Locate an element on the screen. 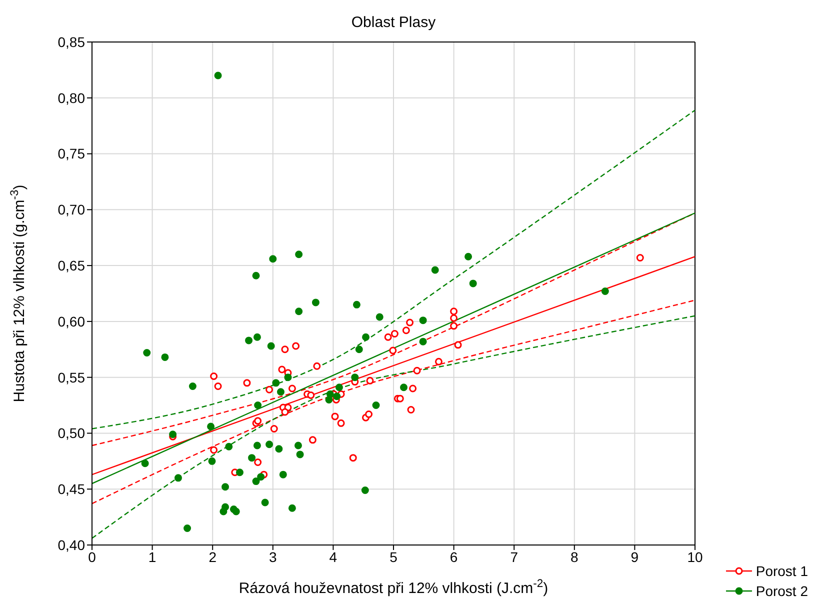 Image resolution: width=815 pixels, height=610 pixels. x-axis-title: Rázová houževnatost při 12% vlhkosti (J.cm$^{-2}$) is located at coordinates (393, 587).